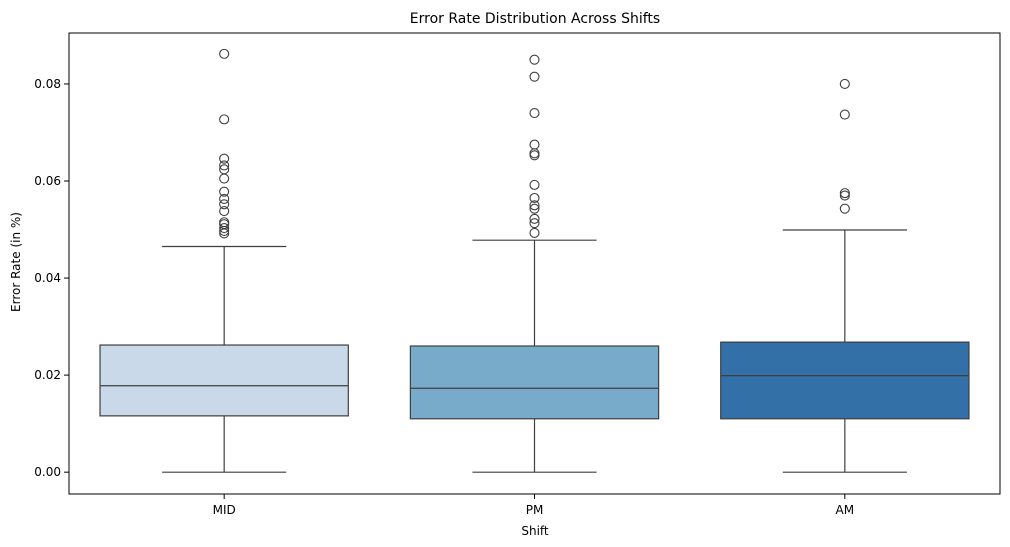  What do you see at coordinates (535, 531) in the screenshot?
I see `x-axis-label: Shift` at bounding box center [535, 531].